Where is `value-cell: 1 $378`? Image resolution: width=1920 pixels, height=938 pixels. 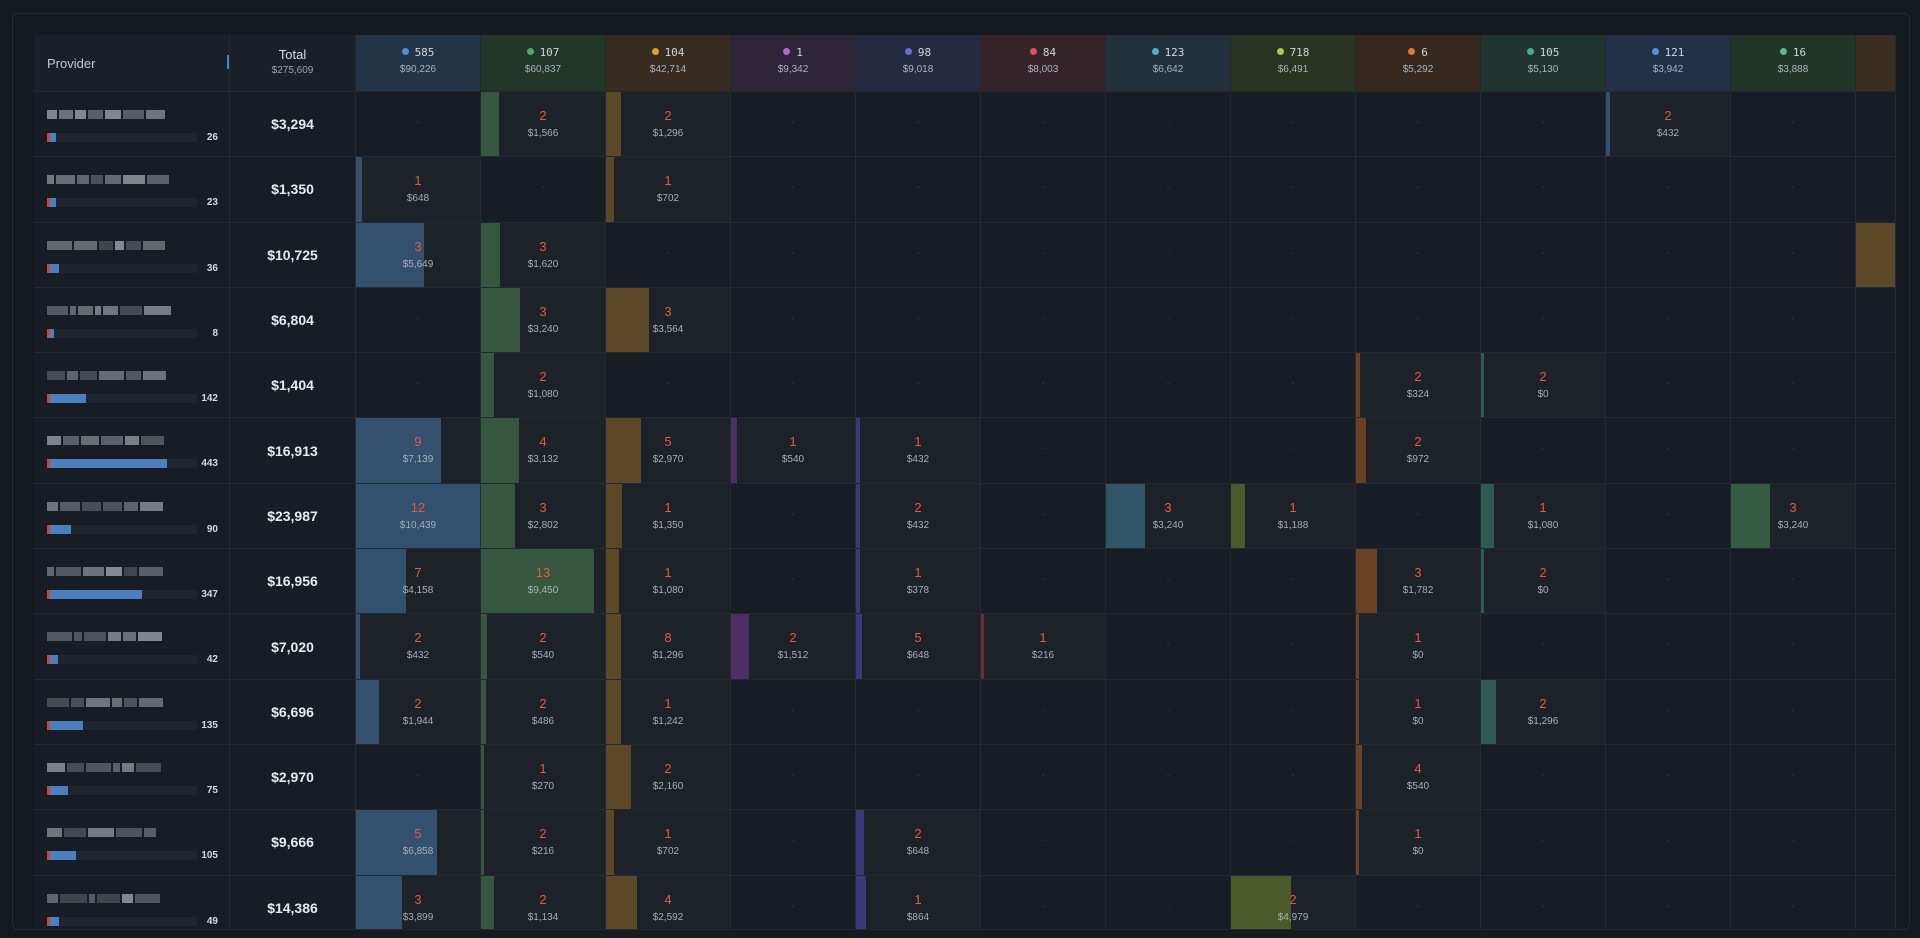 value-cell: 1 $378 is located at coordinates (918, 582).